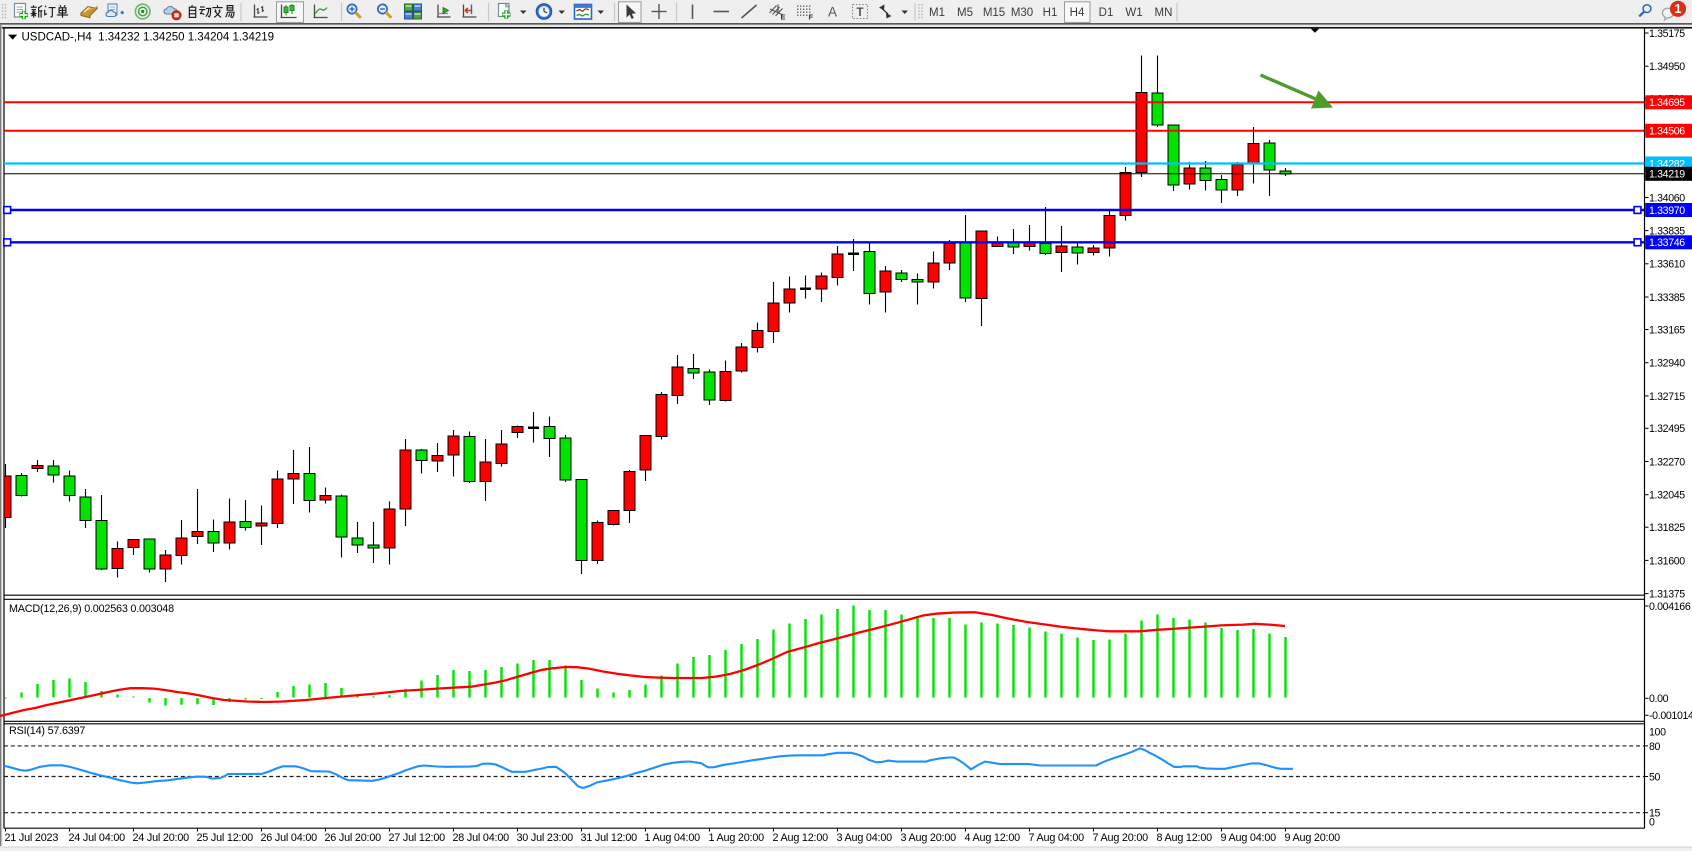  Describe the element at coordinates (1667, 265) in the screenshot. I see `svg-text: 1.33610` at that location.